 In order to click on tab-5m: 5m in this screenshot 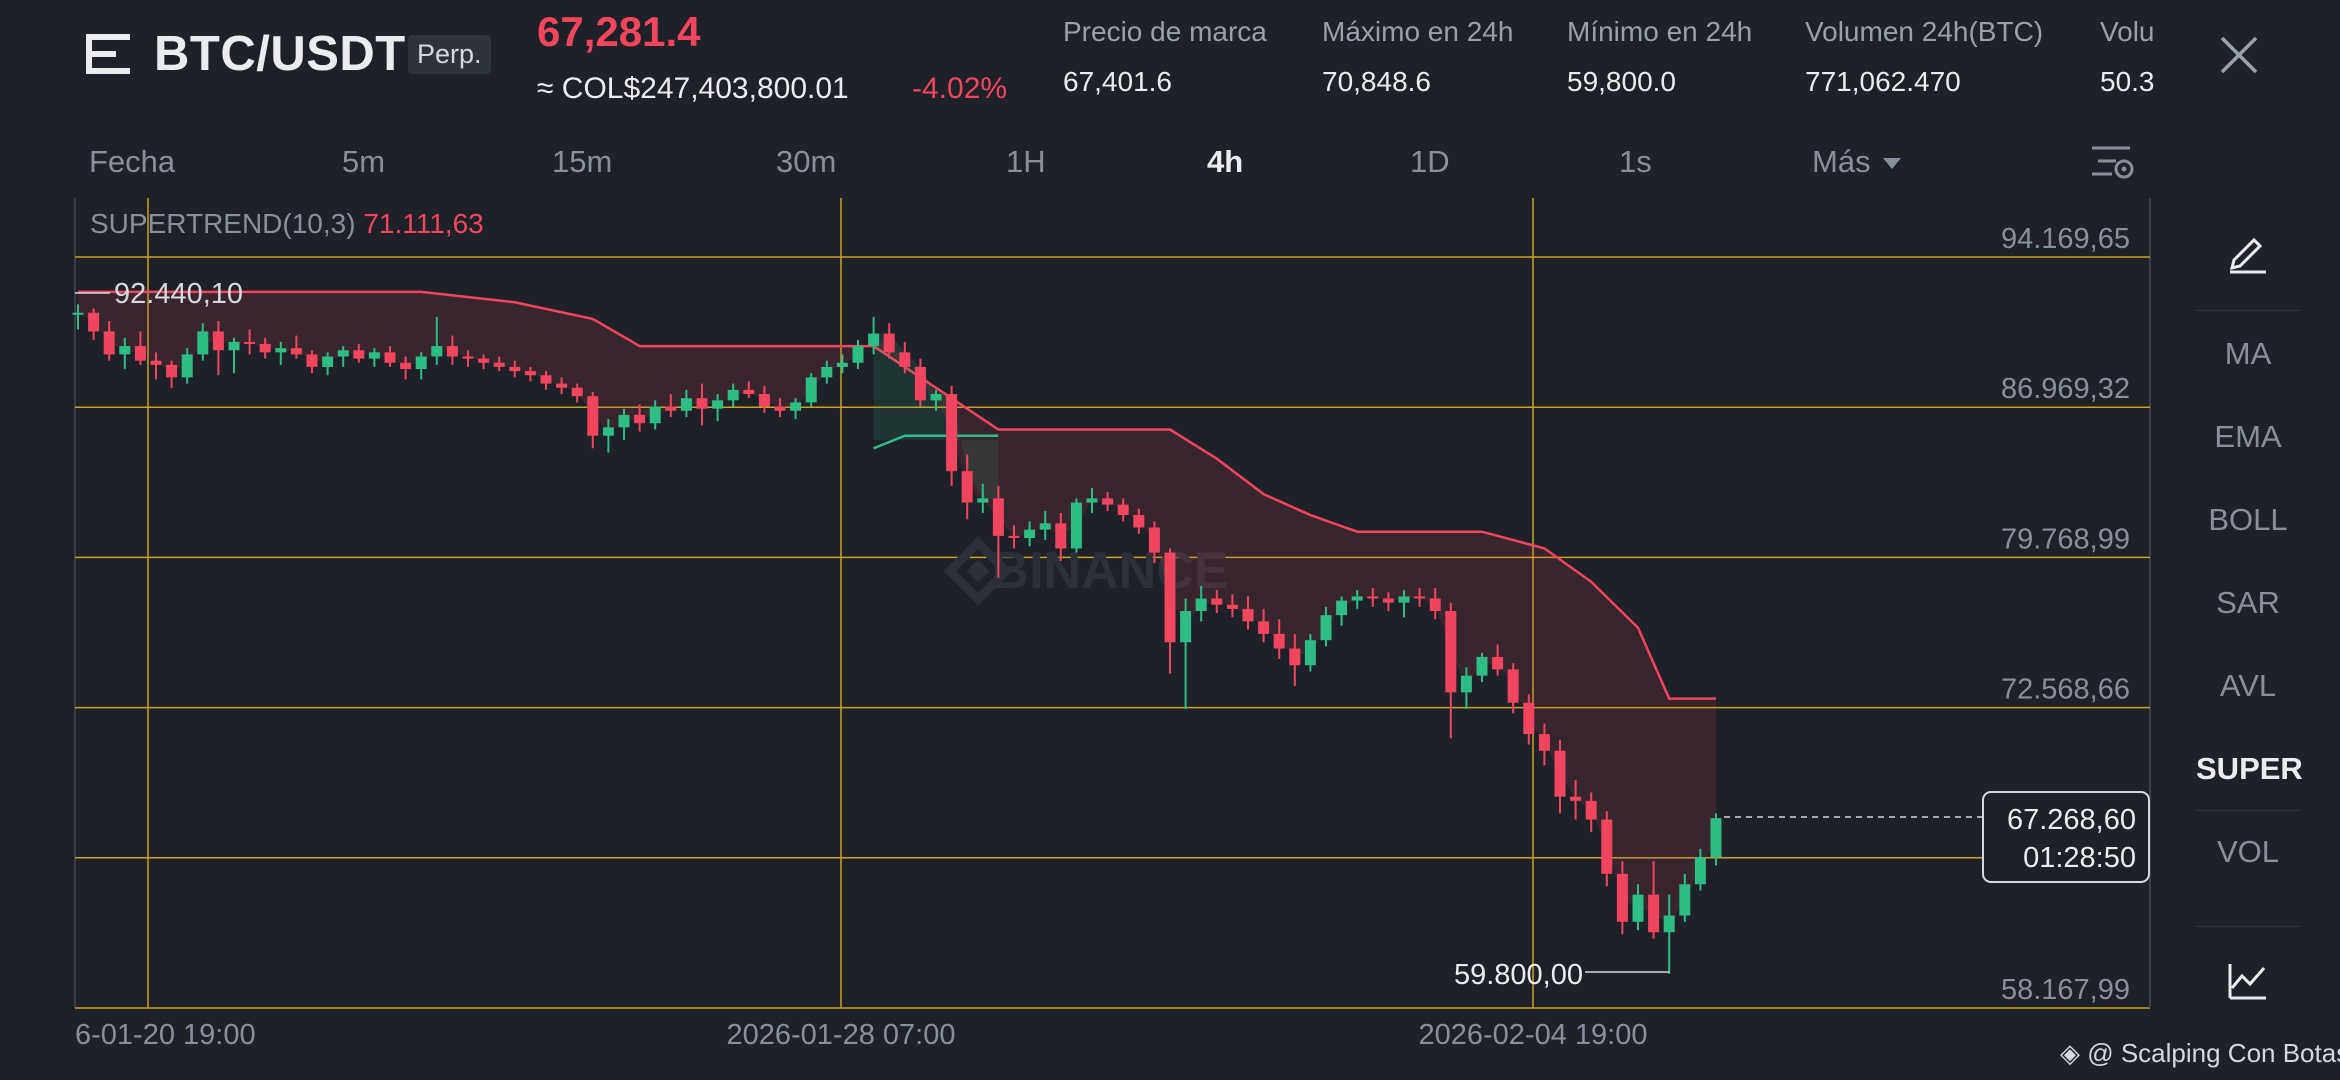, I will do `click(364, 161)`.